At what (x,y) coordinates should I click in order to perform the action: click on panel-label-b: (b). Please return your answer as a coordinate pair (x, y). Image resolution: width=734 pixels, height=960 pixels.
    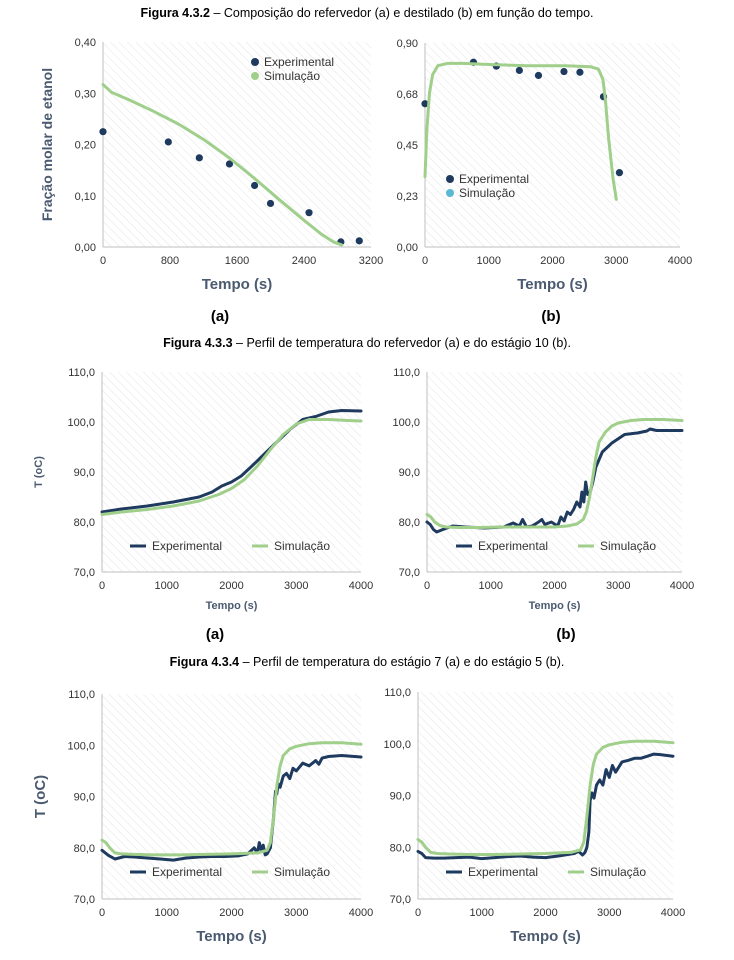
    Looking at the image, I should click on (551, 316).